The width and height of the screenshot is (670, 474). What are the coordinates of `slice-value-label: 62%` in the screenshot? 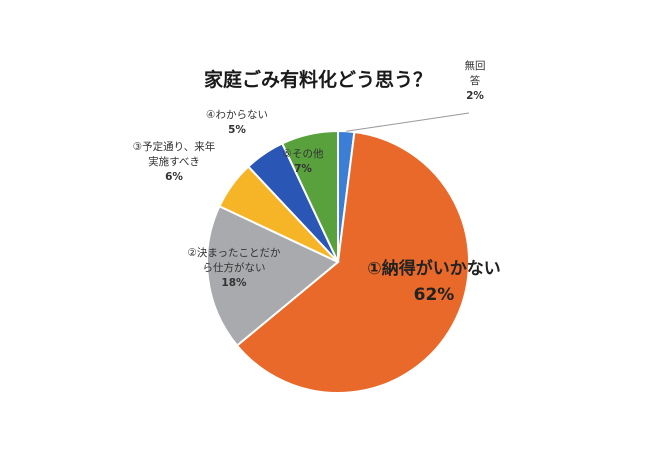 It's located at (434, 295).